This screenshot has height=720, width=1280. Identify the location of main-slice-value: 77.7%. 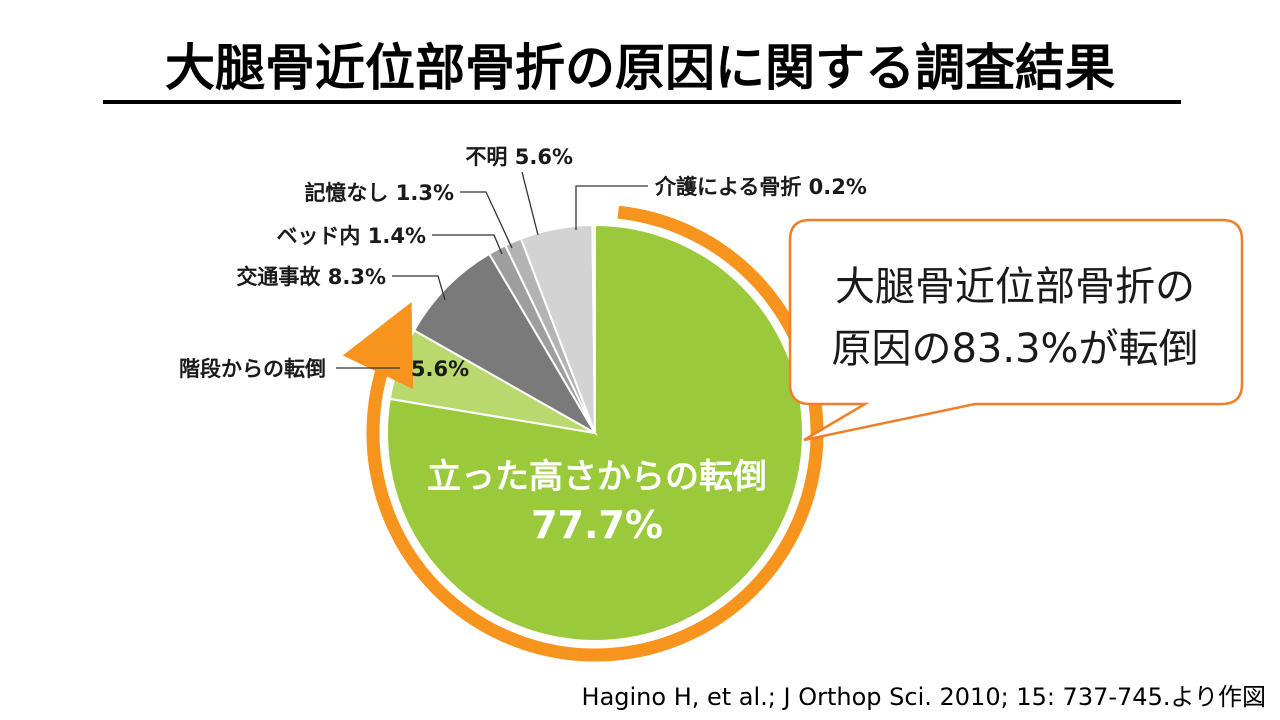
(597, 525).